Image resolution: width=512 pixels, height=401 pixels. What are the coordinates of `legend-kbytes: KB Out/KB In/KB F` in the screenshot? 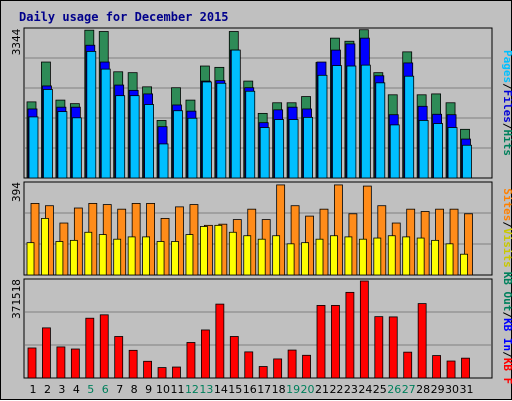 It's located at (506, 328).